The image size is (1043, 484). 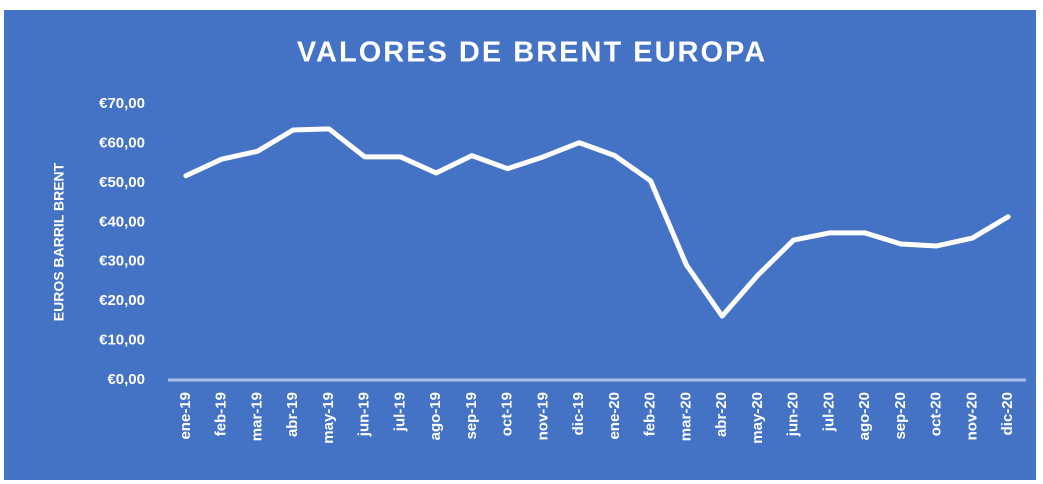 What do you see at coordinates (122, 182) in the screenshot?
I see `y-tick-label: €50,00` at bounding box center [122, 182].